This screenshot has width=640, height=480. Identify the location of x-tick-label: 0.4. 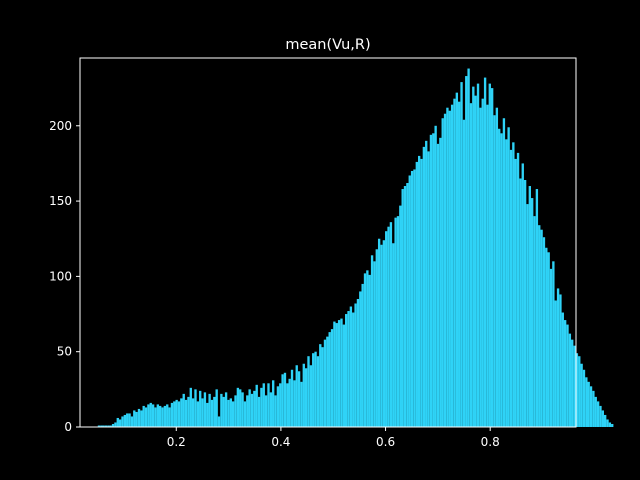
(280, 442).